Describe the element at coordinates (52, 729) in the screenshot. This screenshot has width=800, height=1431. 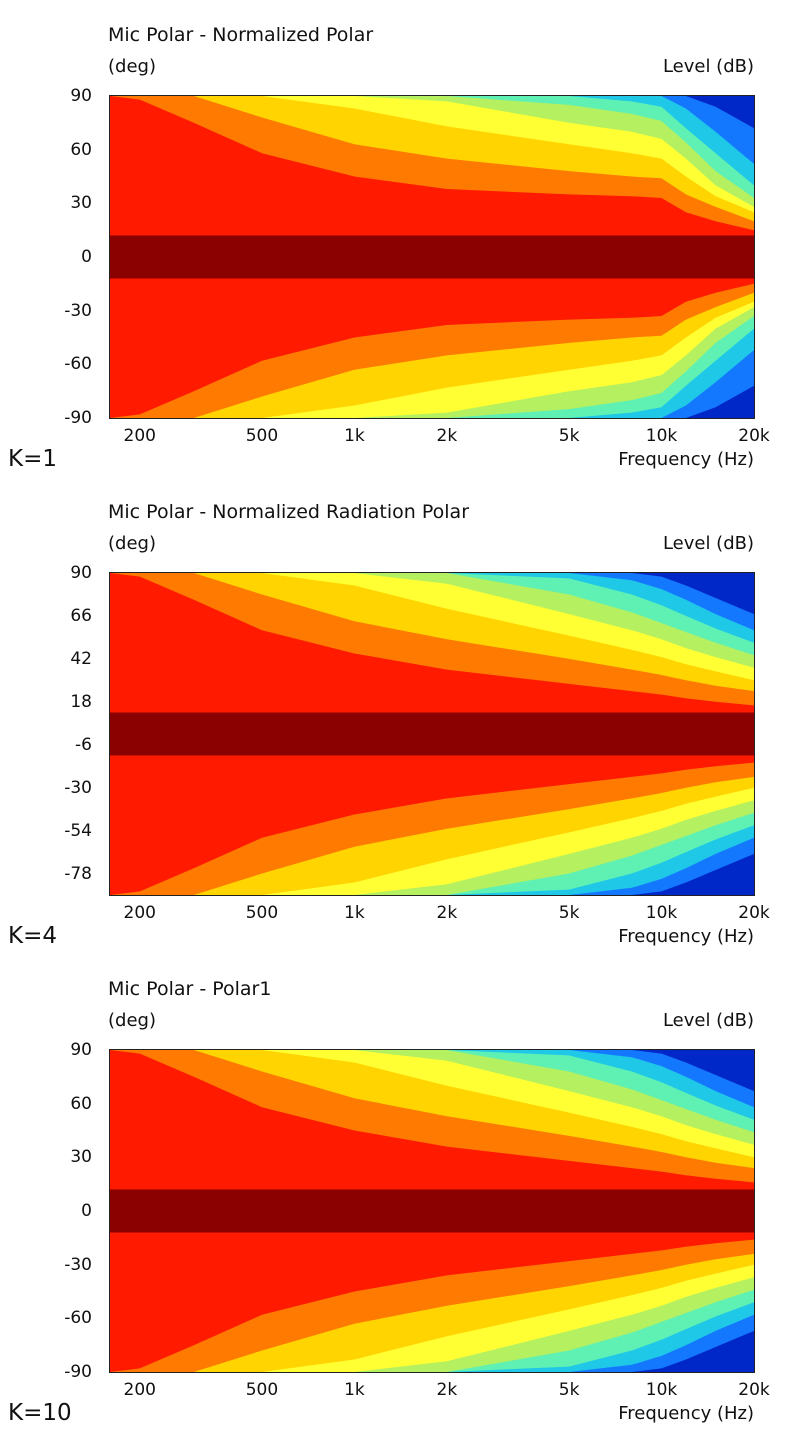
I see `y-tick-labels: 90 66 42 18 -6 -30 -54 -78` at that location.